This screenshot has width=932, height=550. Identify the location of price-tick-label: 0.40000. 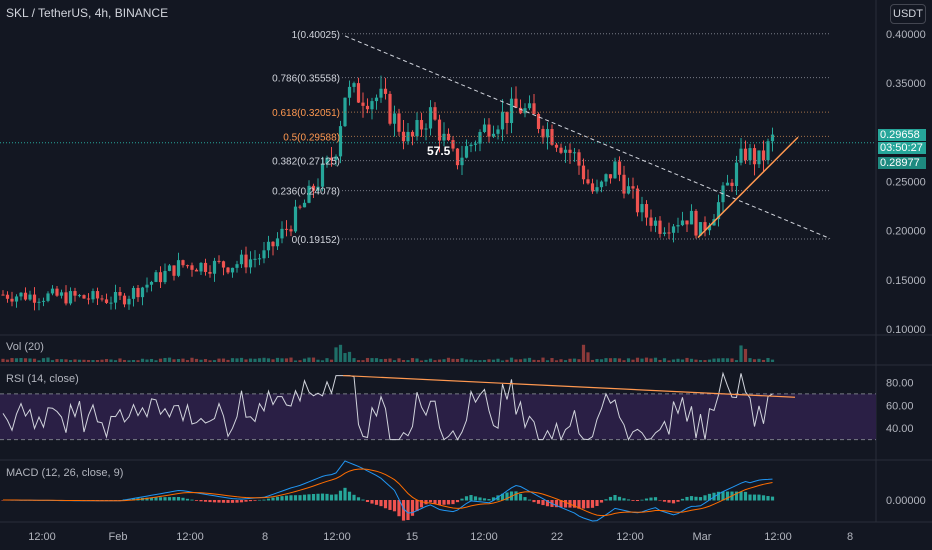
(906, 35).